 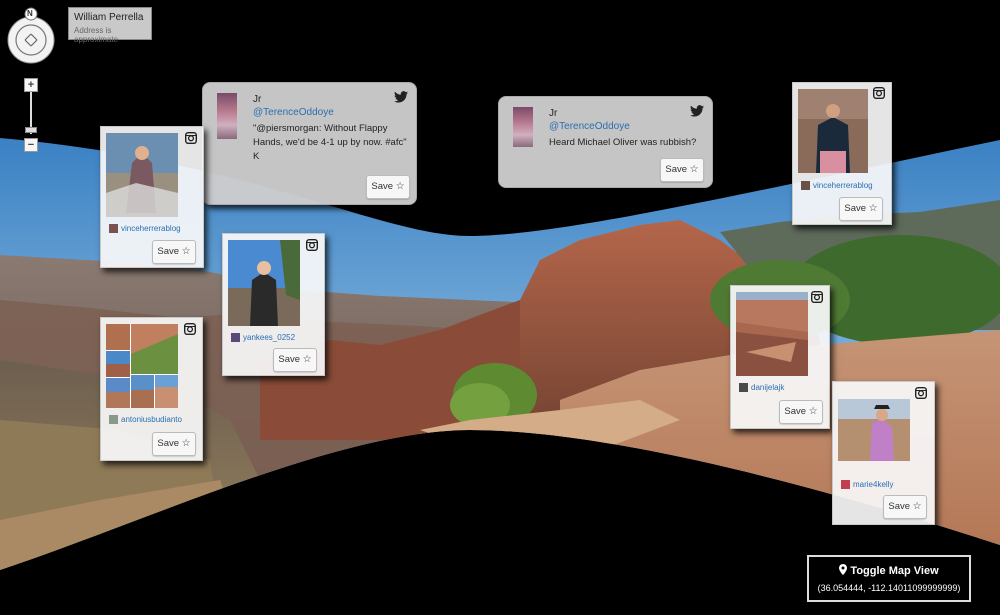 What do you see at coordinates (320, 128) in the screenshot?
I see `tweet-line: "@piersmorgan: Without Flappy` at bounding box center [320, 128].